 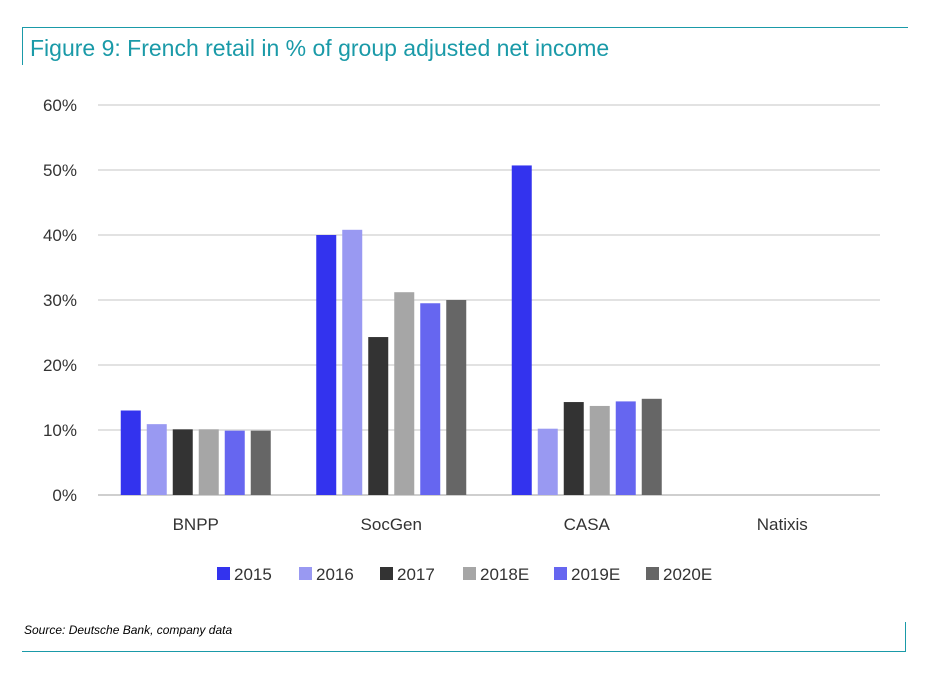 What do you see at coordinates (386, 573) in the screenshot?
I see `legend-swatch-2017` at bounding box center [386, 573].